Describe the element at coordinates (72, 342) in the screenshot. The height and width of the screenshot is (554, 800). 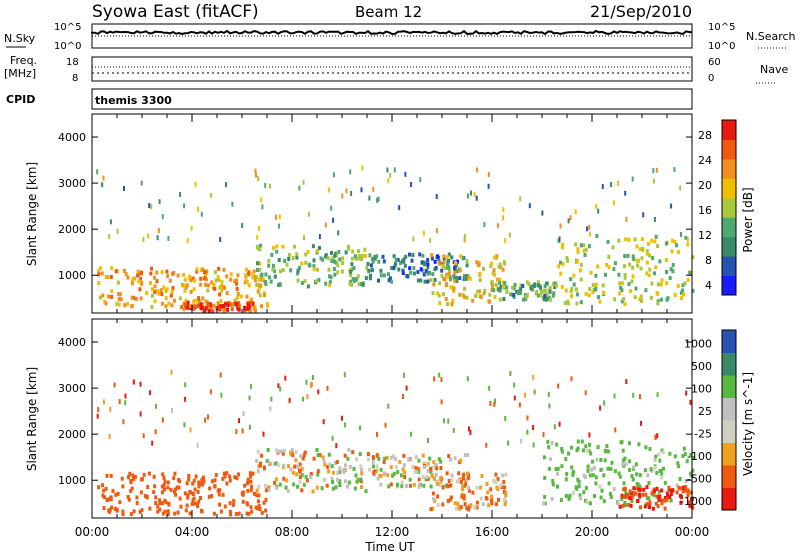
I see `y-tick-label: 4000` at that location.